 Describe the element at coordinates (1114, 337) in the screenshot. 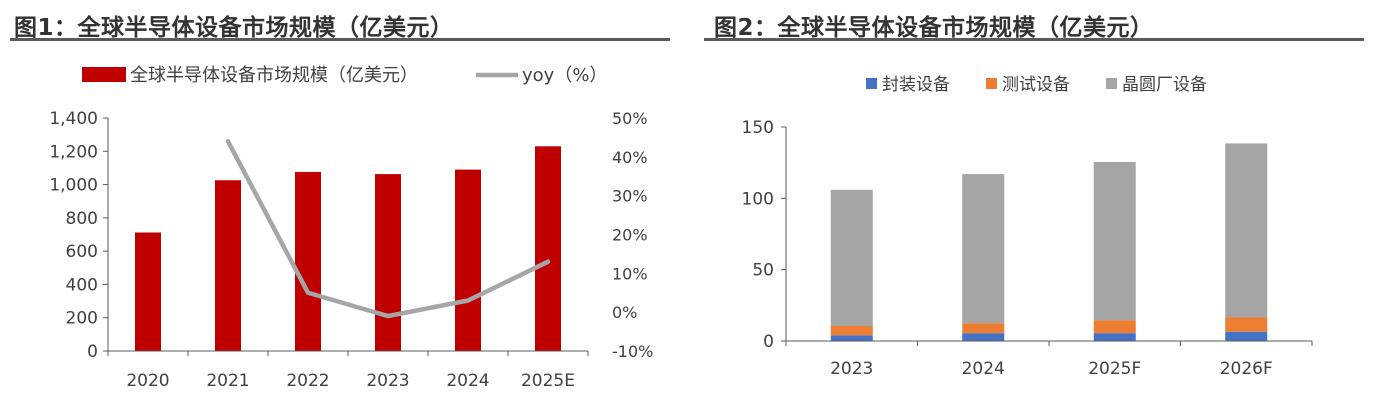

I see `bar-封装设备-2025F` at that location.